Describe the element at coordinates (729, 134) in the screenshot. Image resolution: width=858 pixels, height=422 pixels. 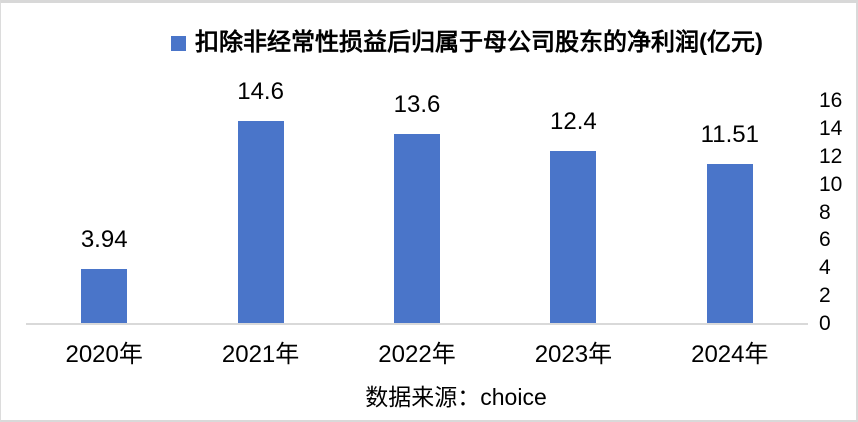
I see `value-label: 11.51` at that location.